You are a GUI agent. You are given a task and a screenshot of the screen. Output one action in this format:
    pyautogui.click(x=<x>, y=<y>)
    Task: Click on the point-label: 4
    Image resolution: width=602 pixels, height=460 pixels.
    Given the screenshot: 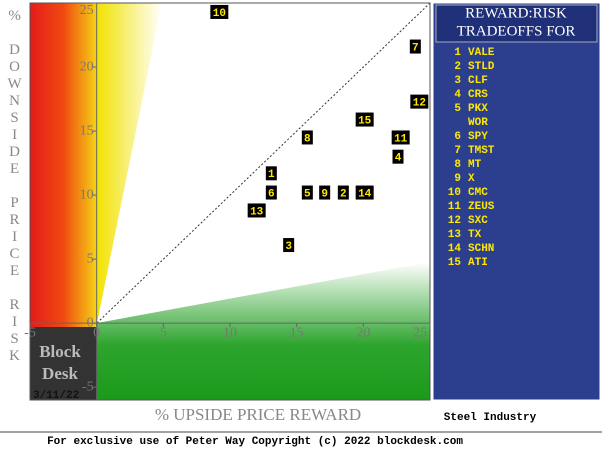 What is the action you would take?
    pyautogui.click(x=398, y=159)
    